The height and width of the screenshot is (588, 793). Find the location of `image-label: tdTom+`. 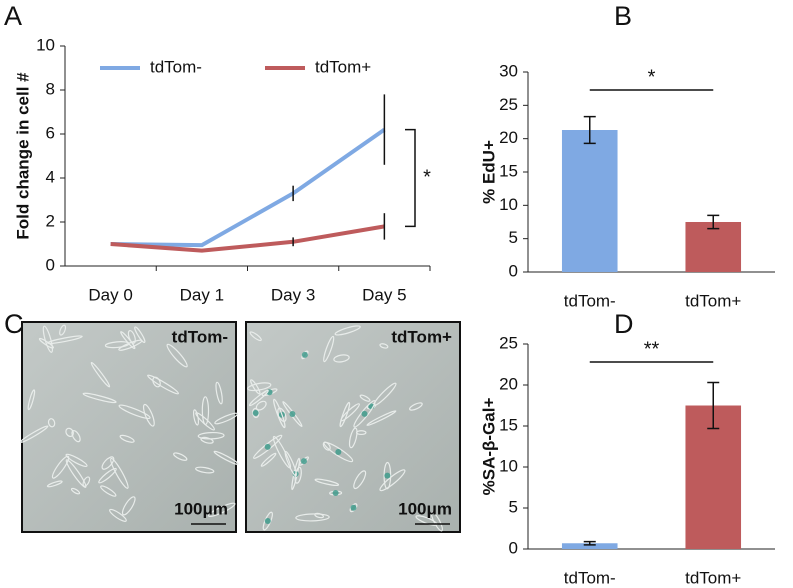

image-label: tdTom+ is located at coordinates (421, 336).